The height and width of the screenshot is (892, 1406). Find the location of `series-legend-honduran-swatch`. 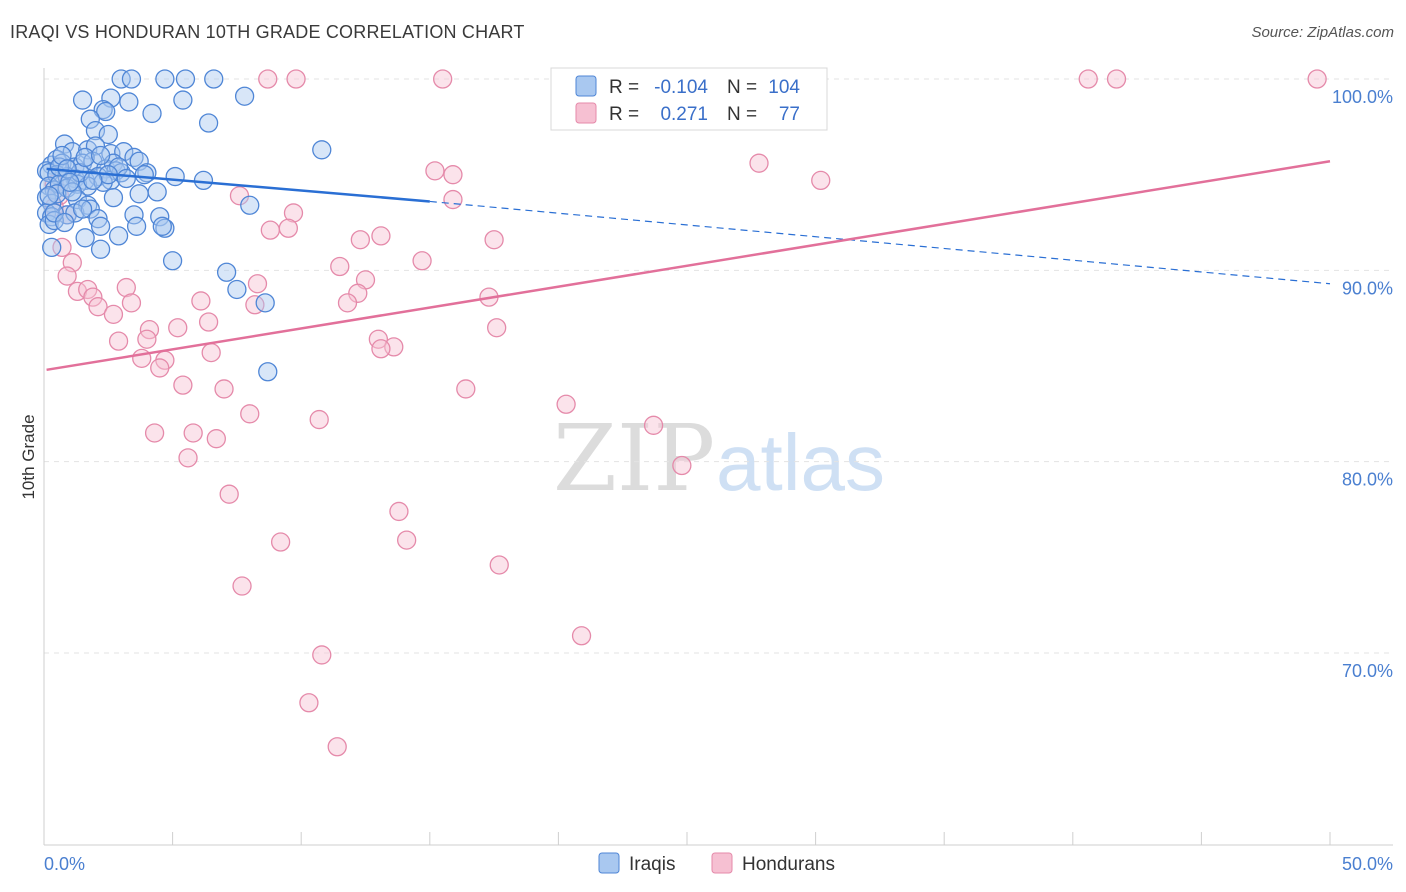

series-legend-honduran-swatch is located at coordinates (722, 863).